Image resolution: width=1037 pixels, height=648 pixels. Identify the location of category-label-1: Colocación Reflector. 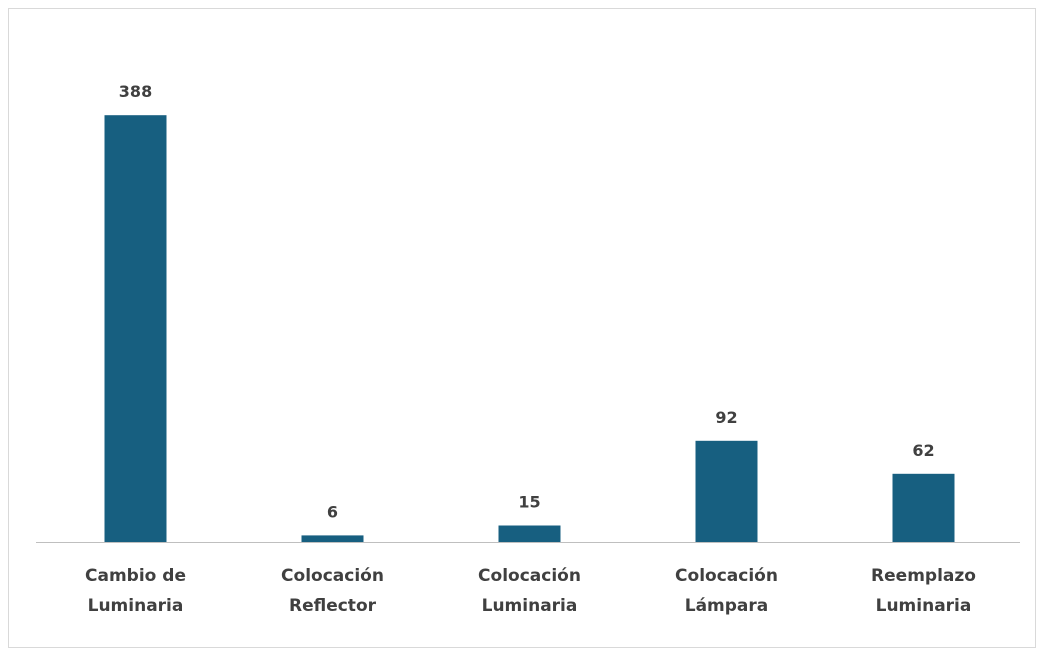
(332, 591).